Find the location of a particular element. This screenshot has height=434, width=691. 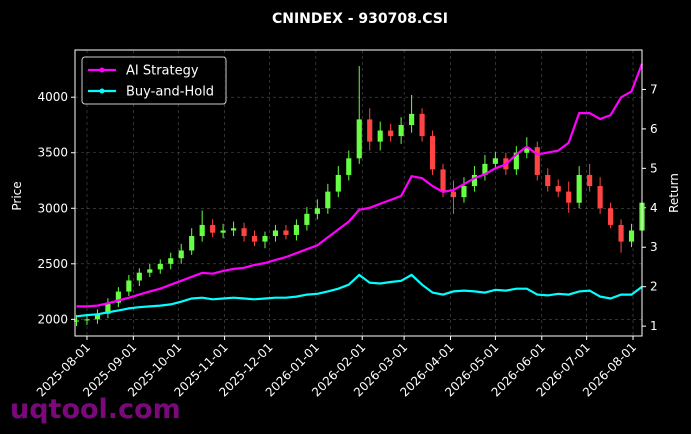

y2-tick-label: 7 is located at coordinates (654, 89).